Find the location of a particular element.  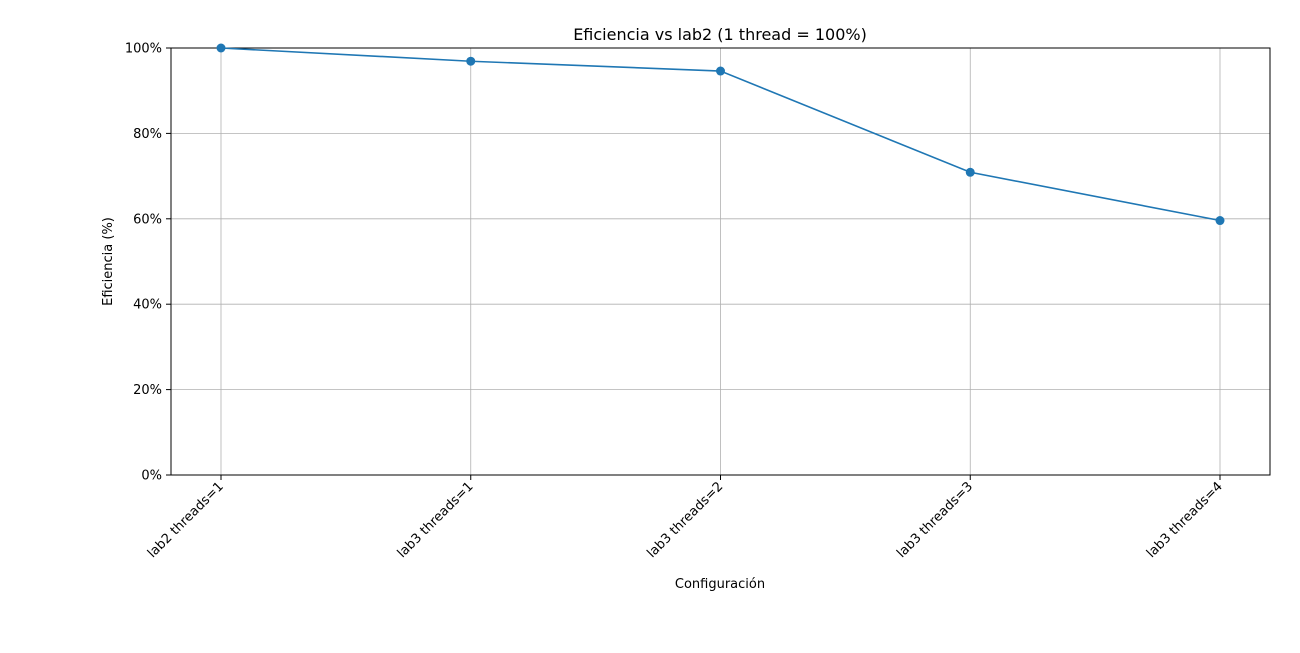

chart-title: Eficiencia vs lab2 (1 thread = 100%) is located at coordinates (720, 34).